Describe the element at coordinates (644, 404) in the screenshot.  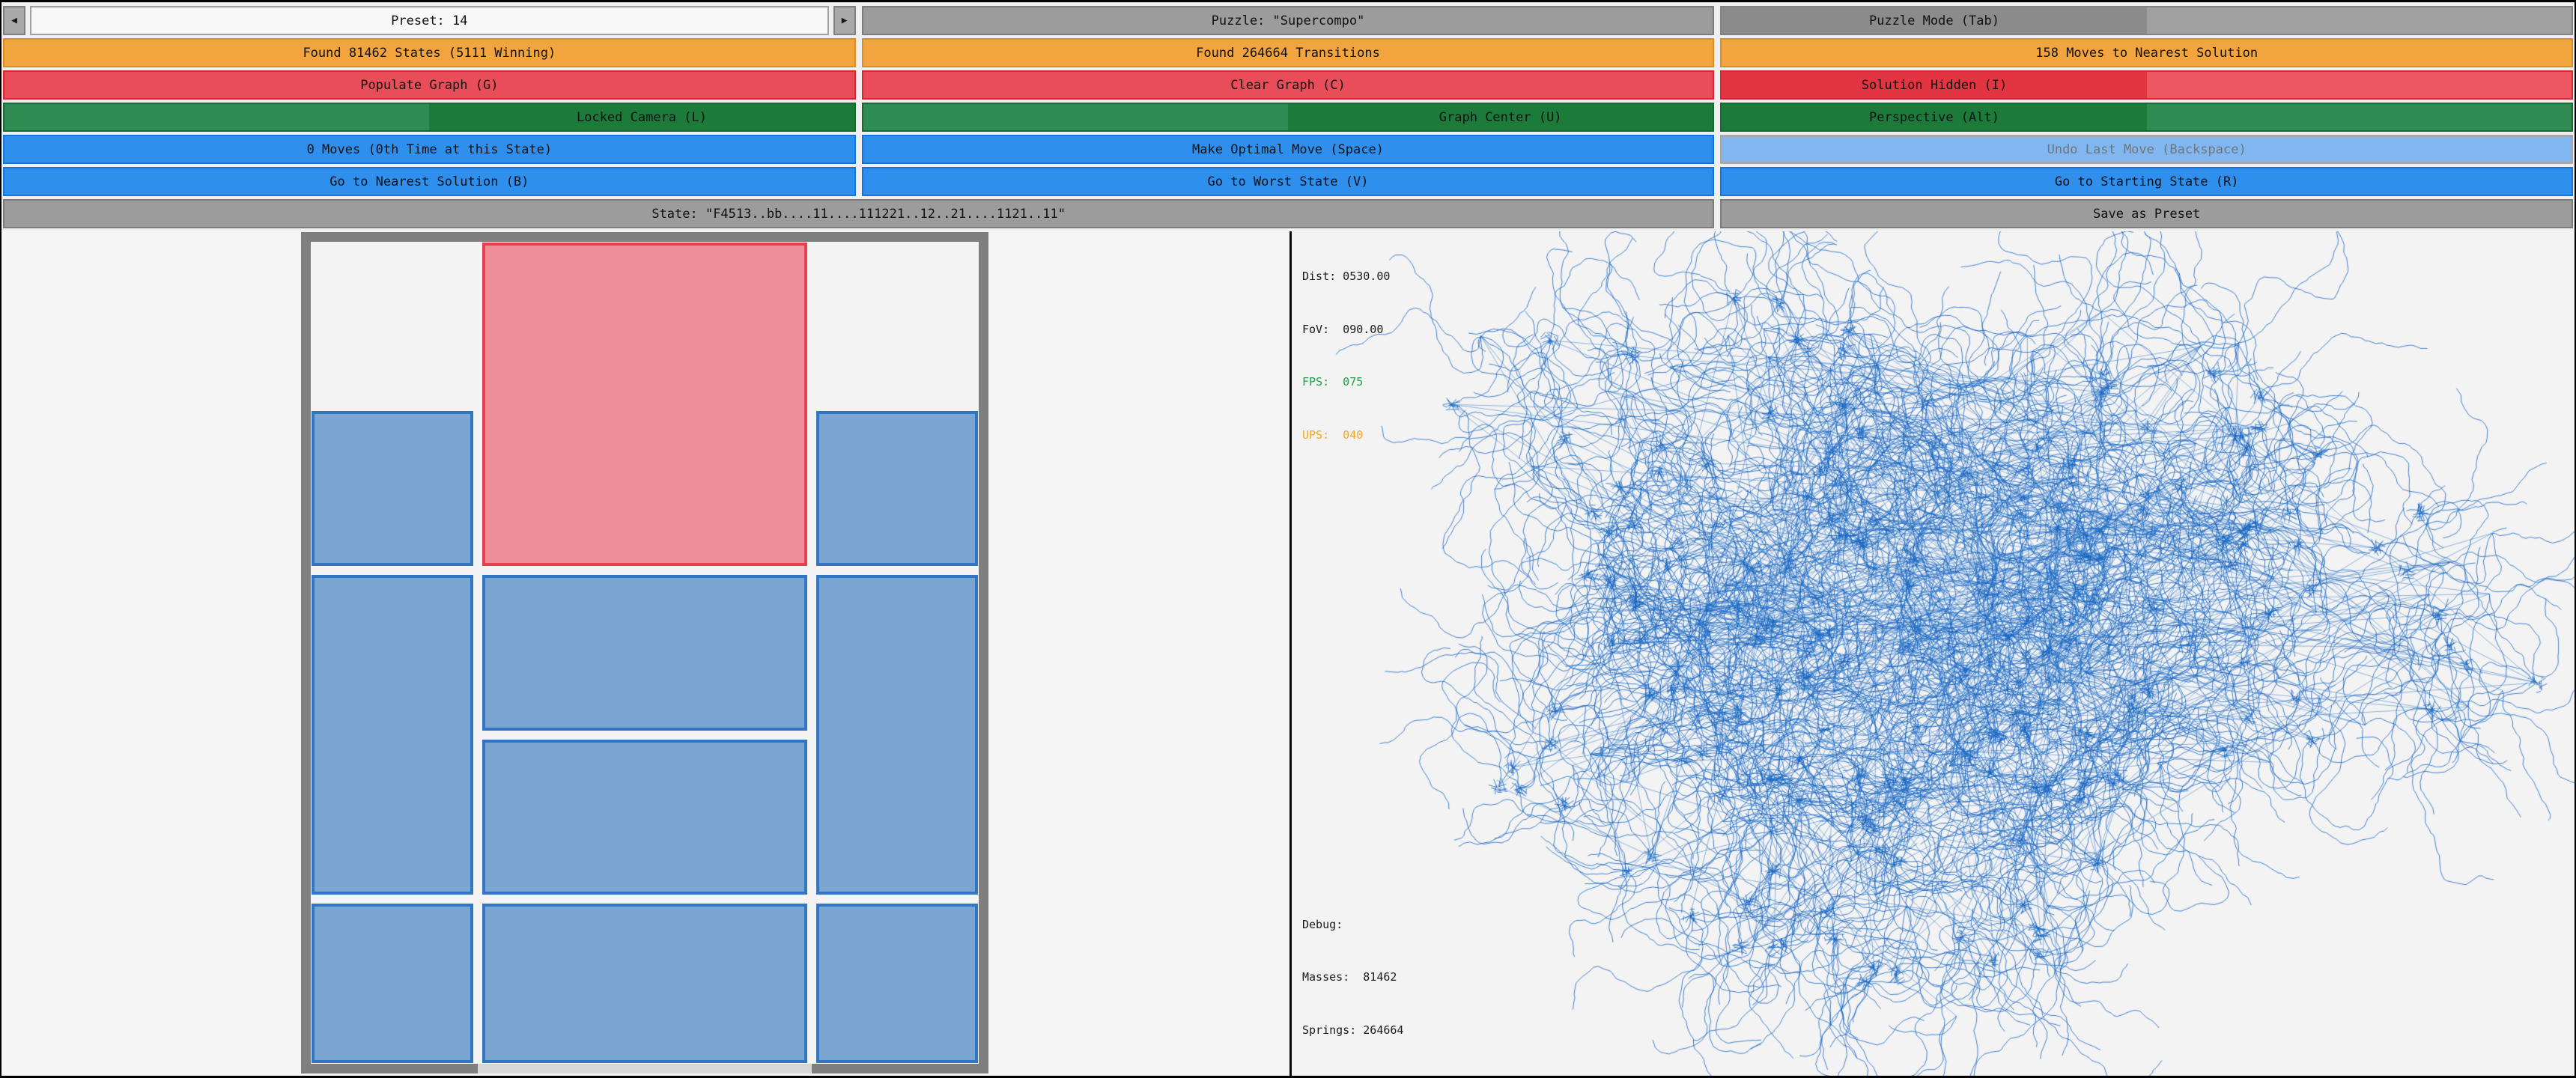
I see `puzzle-piece-target` at that location.